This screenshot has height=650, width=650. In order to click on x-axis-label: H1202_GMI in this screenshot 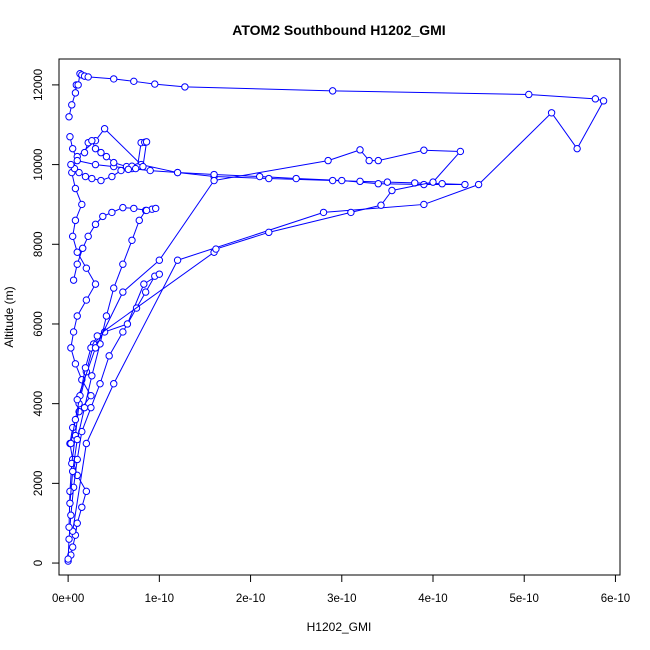, I will do `click(339, 627)`.